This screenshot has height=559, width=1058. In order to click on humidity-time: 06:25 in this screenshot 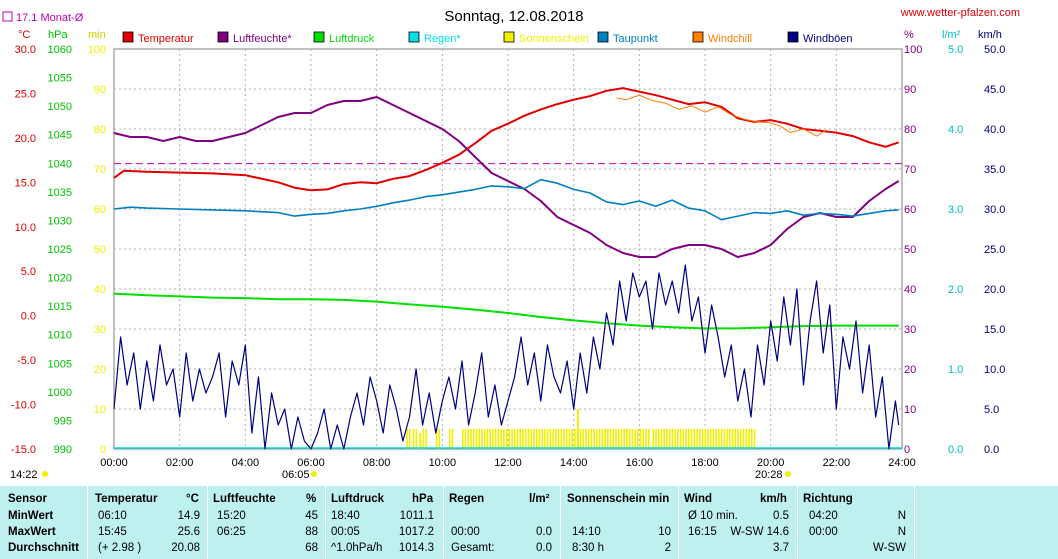, I will do `click(231, 532)`.